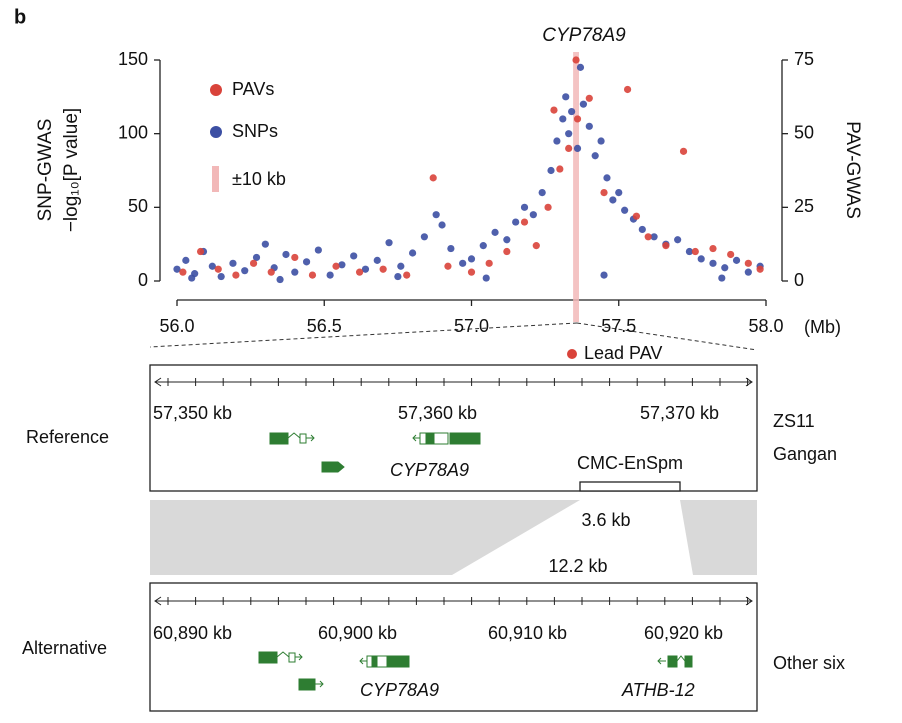  I want to click on insertion-box, so click(630, 486).